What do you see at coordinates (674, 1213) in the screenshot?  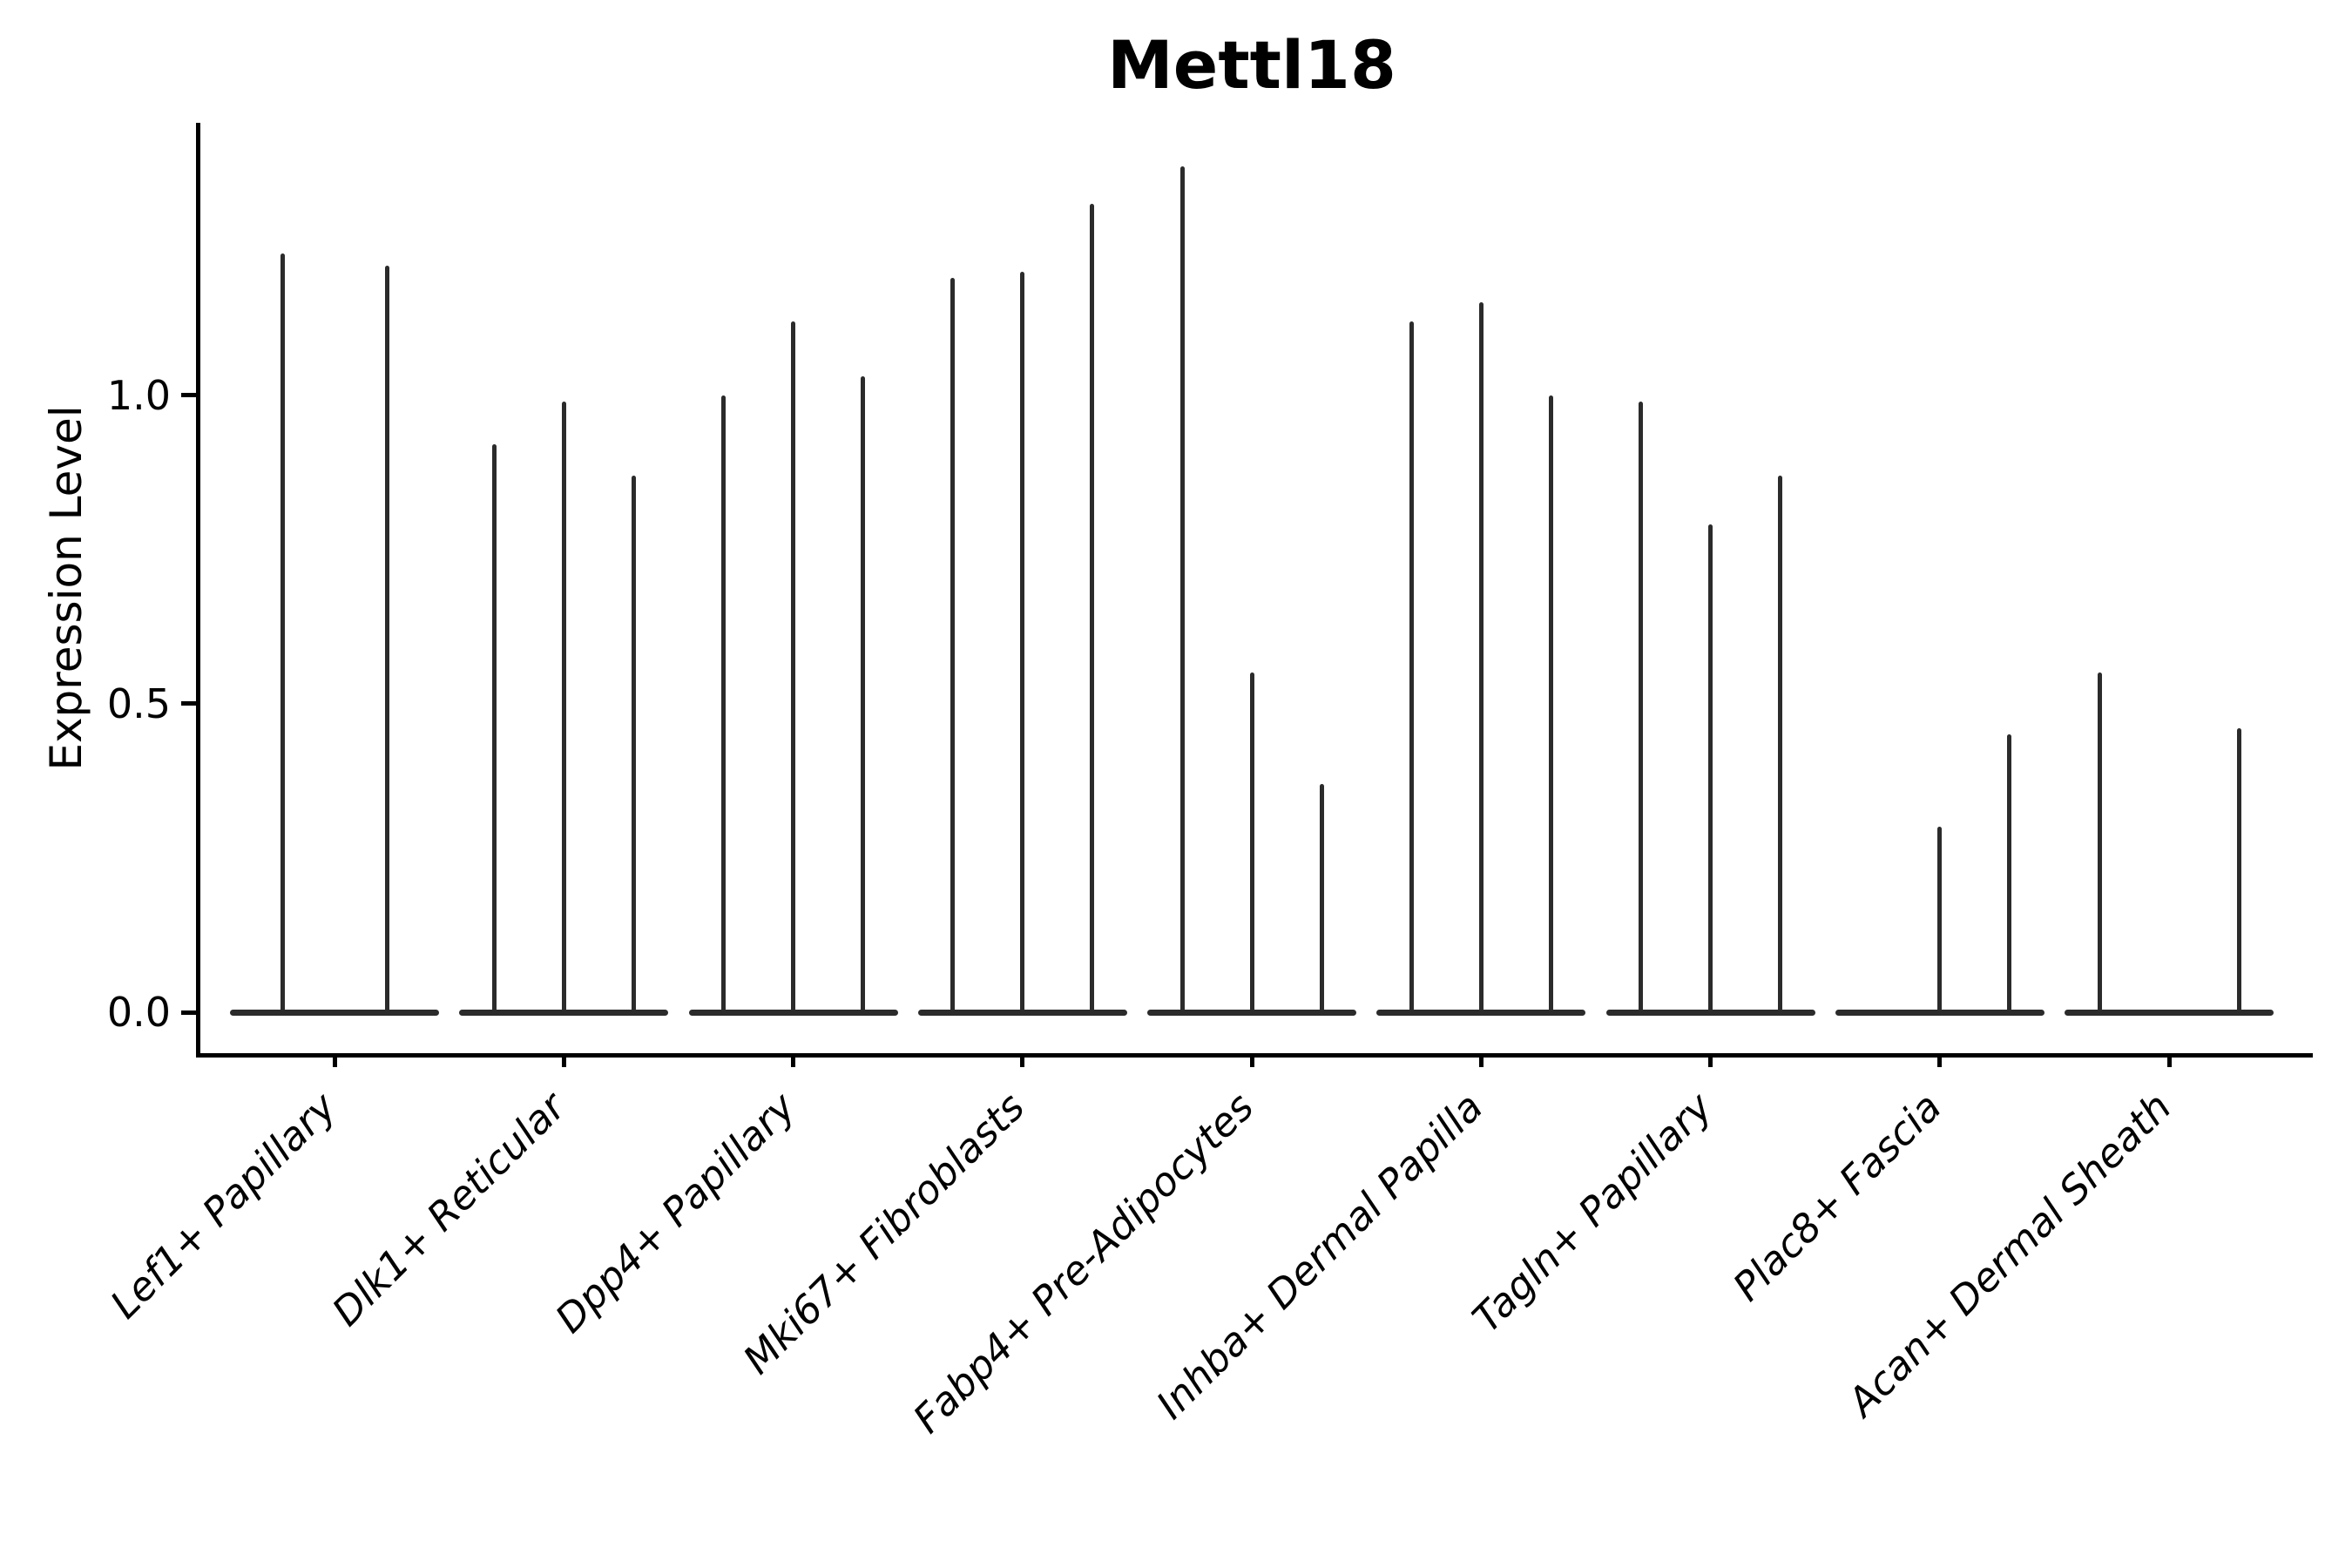 I see `x-category-label: Dpp4+ Papillary` at bounding box center [674, 1213].